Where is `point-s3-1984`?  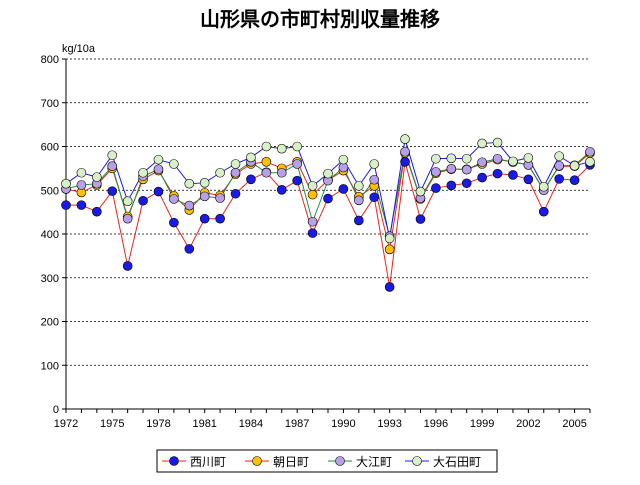 point-s3-1984 is located at coordinates (251, 157).